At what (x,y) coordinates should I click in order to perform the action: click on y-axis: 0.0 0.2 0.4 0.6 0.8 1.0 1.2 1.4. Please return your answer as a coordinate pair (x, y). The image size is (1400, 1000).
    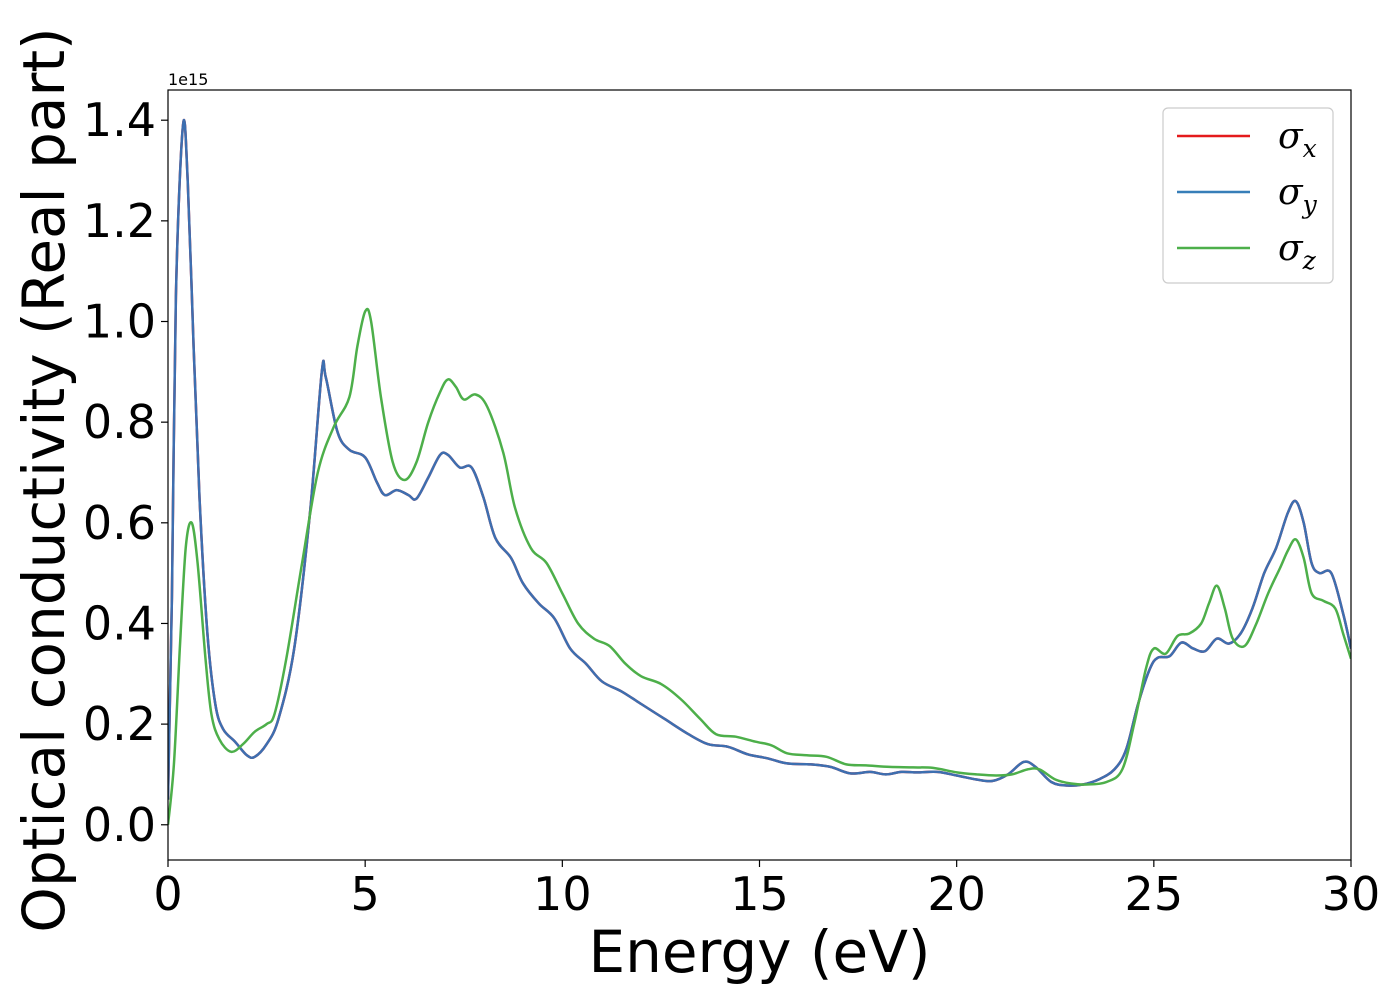
    Looking at the image, I should click on (125, 472).